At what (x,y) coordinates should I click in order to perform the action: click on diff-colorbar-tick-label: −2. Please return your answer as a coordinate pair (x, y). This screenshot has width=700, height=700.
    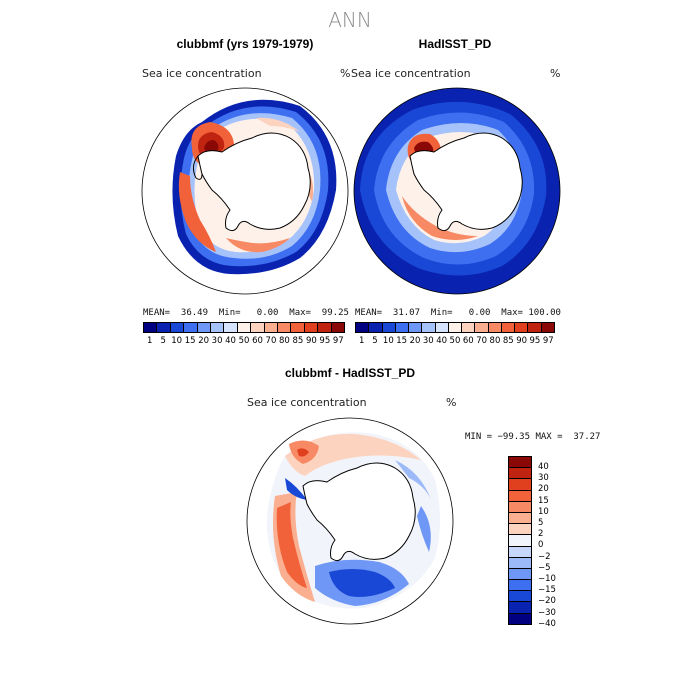
    Looking at the image, I should click on (544, 556).